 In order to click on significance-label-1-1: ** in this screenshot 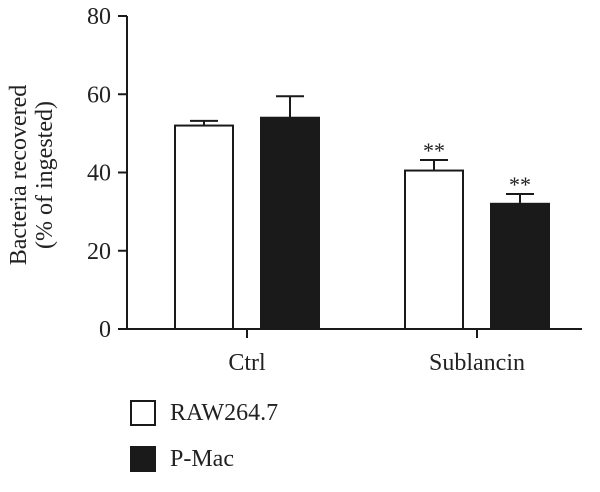, I will do `click(520, 184)`.